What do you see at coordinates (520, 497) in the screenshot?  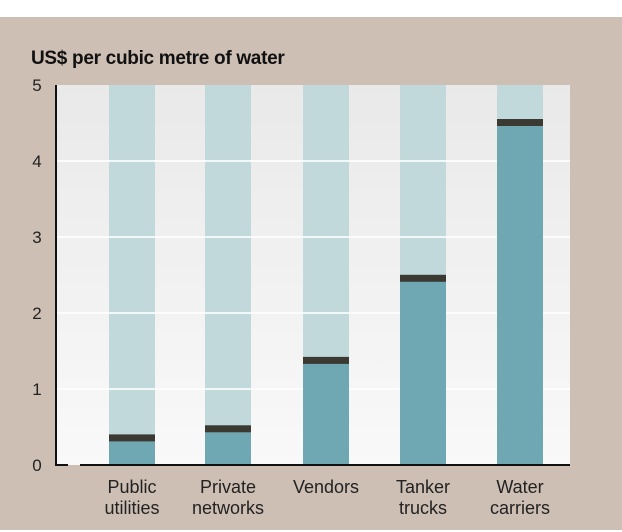 I see `category-label: Water carriers` at bounding box center [520, 497].